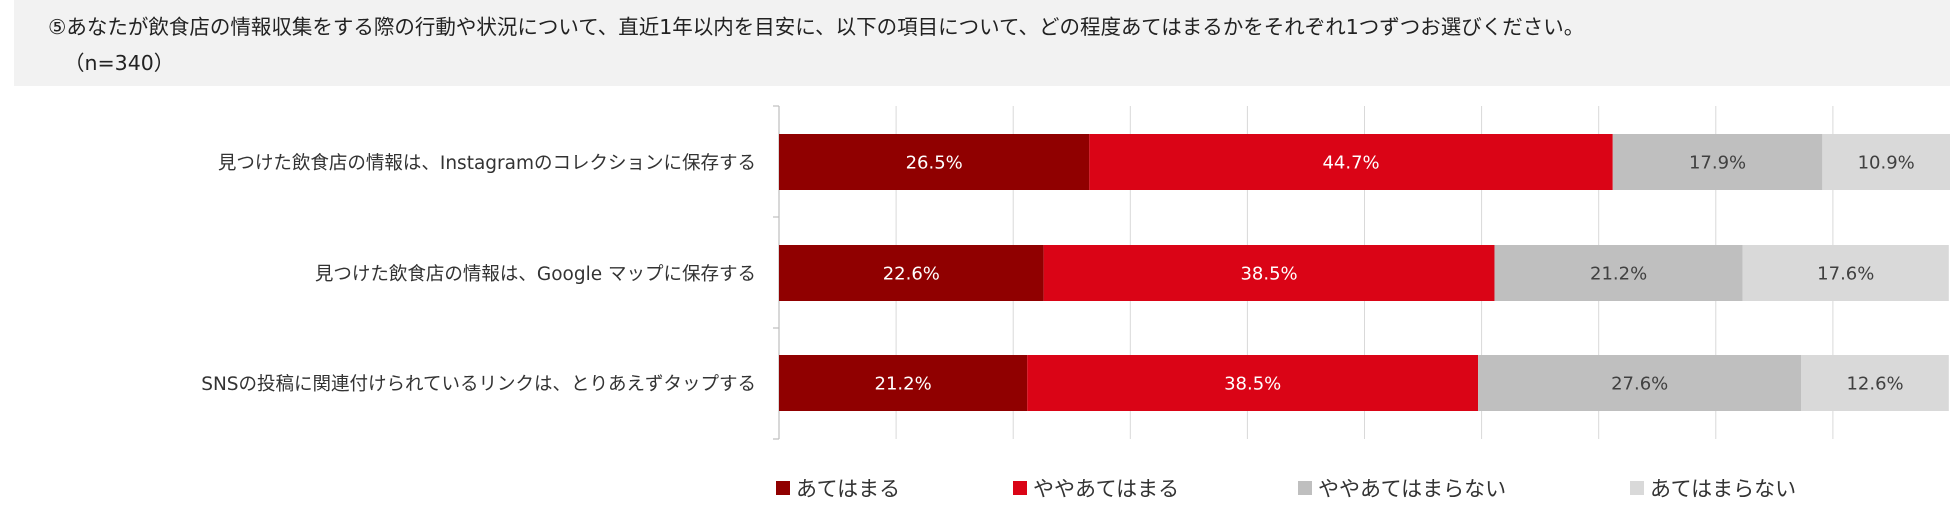 The image size is (1950, 526). What do you see at coordinates (848, 489) in the screenshot?
I see `legend-label: あてはまる` at bounding box center [848, 489].